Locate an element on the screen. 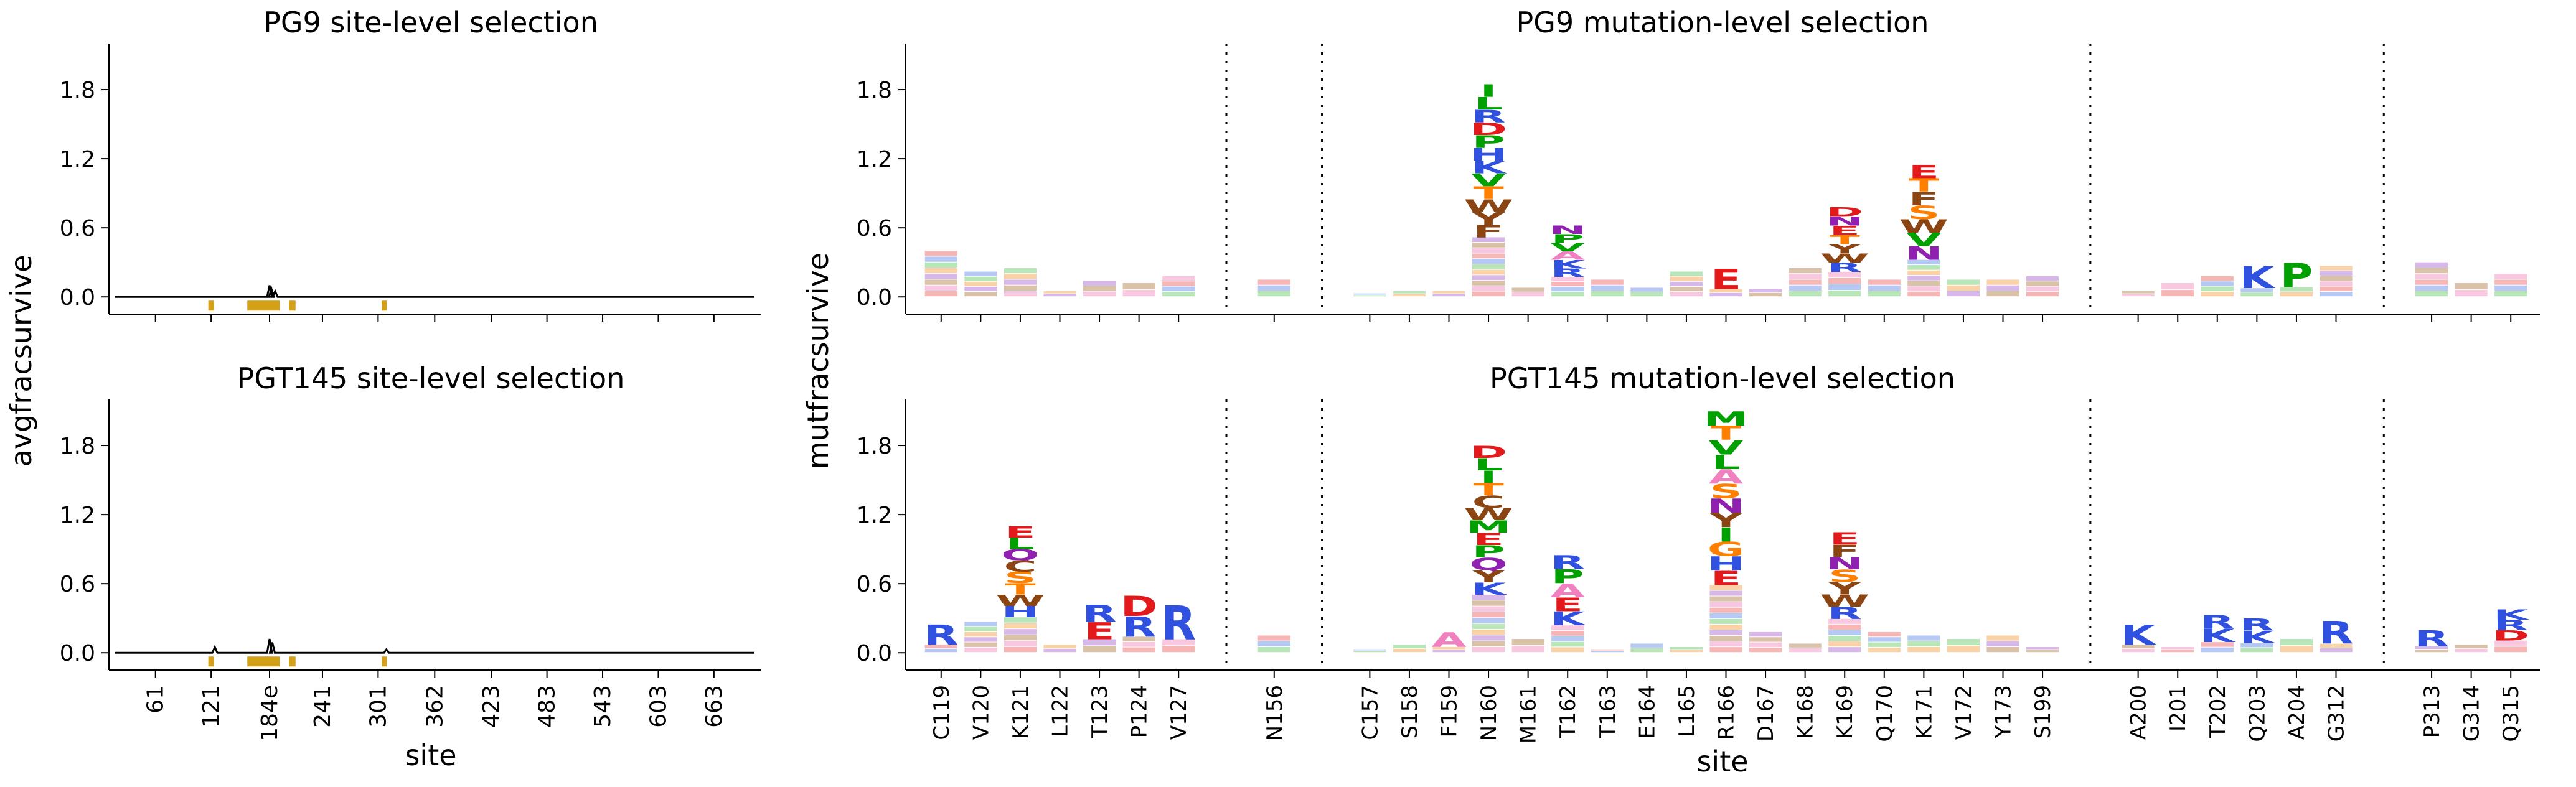  pgt145_mut-site-K169-letter-4: Y is located at coordinates (1844, 588).